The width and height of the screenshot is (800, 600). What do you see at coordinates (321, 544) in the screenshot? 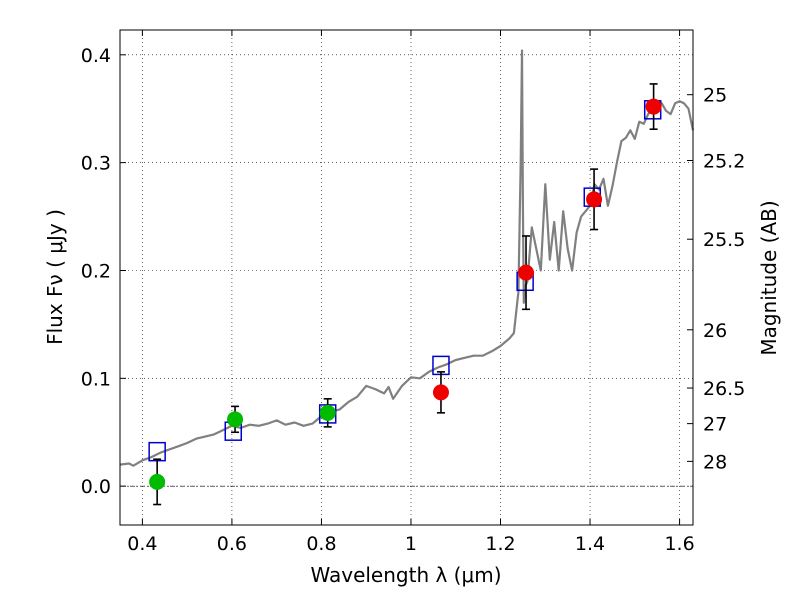
I see `x-tick-label-2: 0.8` at bounding box center [321, 544].